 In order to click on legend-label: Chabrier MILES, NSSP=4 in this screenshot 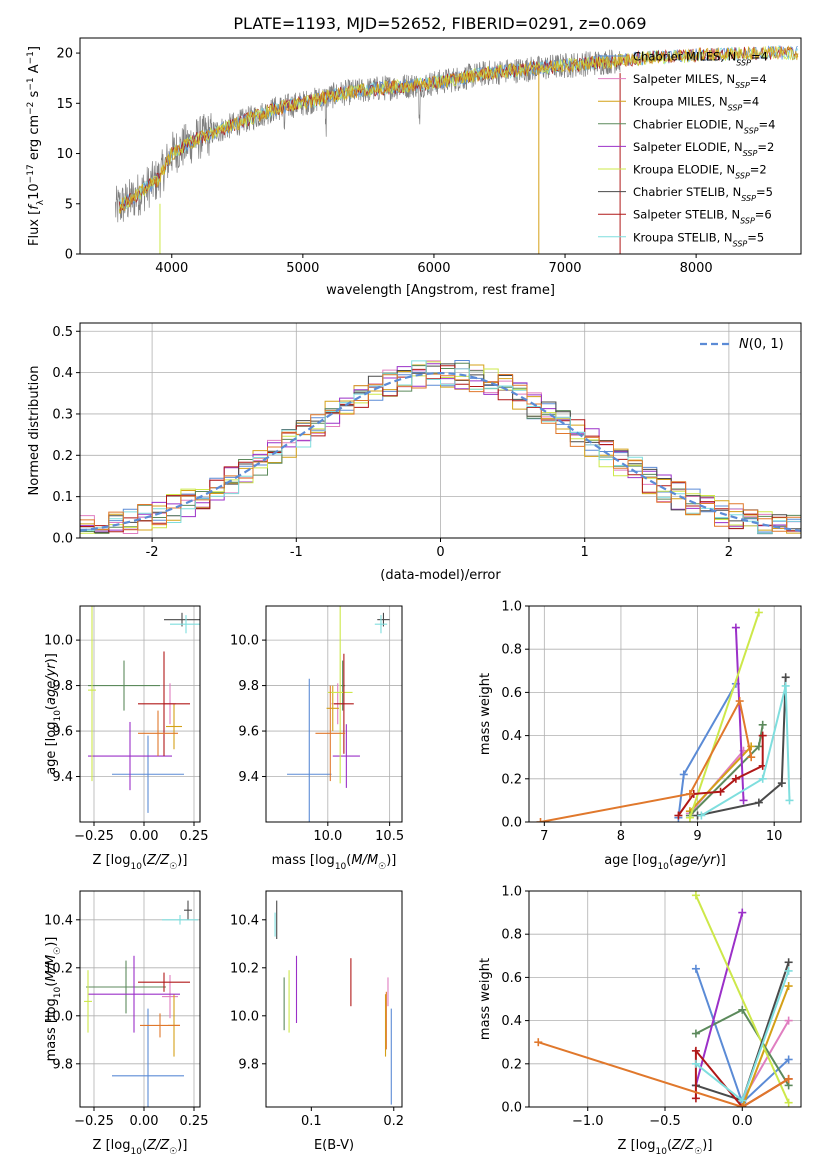, I will do `click(700, 59)`.